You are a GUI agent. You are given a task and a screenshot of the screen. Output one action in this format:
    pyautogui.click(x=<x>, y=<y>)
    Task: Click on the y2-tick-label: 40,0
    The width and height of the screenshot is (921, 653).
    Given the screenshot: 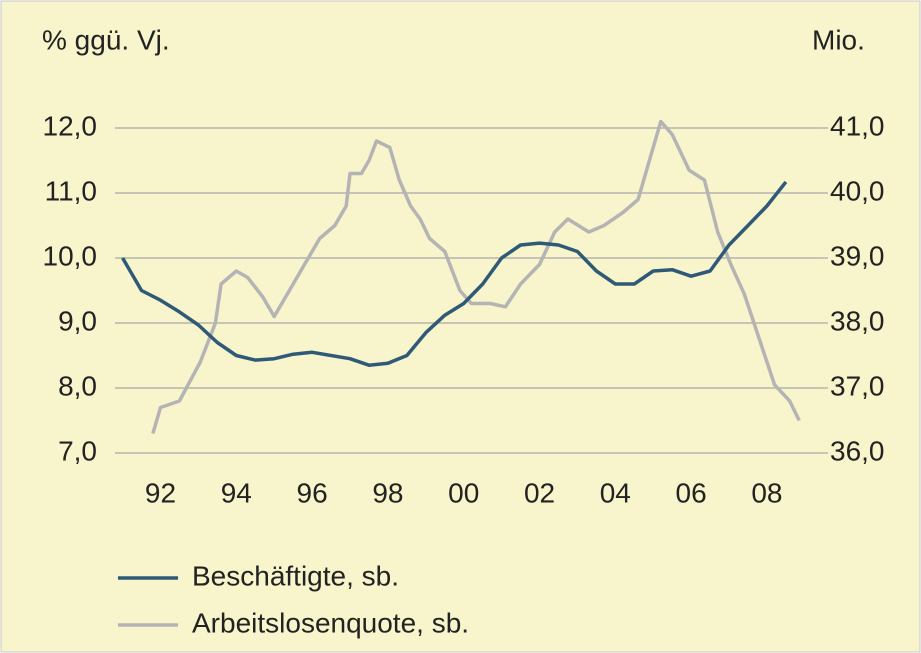 What is the action you would take?
    pyautogui.click(x=857, y=190)
    